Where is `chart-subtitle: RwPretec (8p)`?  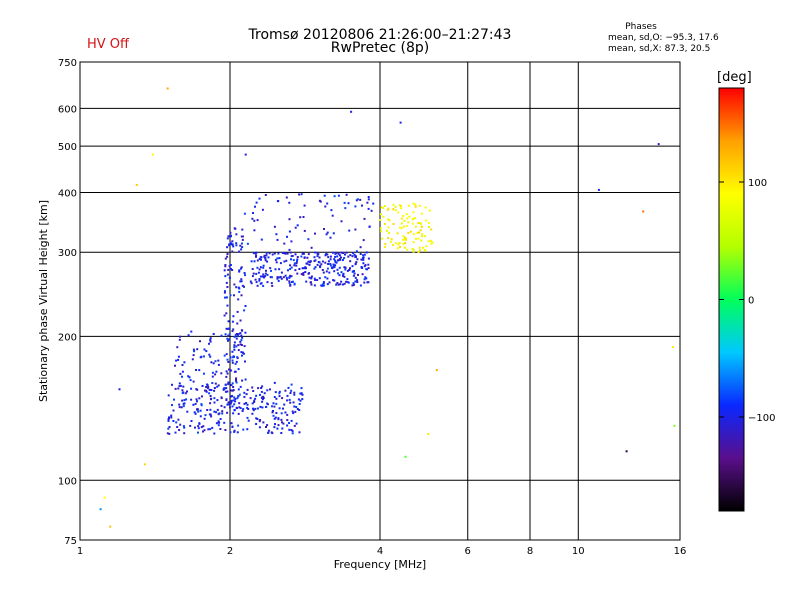
chart-subtitle: RwPretec (8p) is located at coordinates (380, 48).